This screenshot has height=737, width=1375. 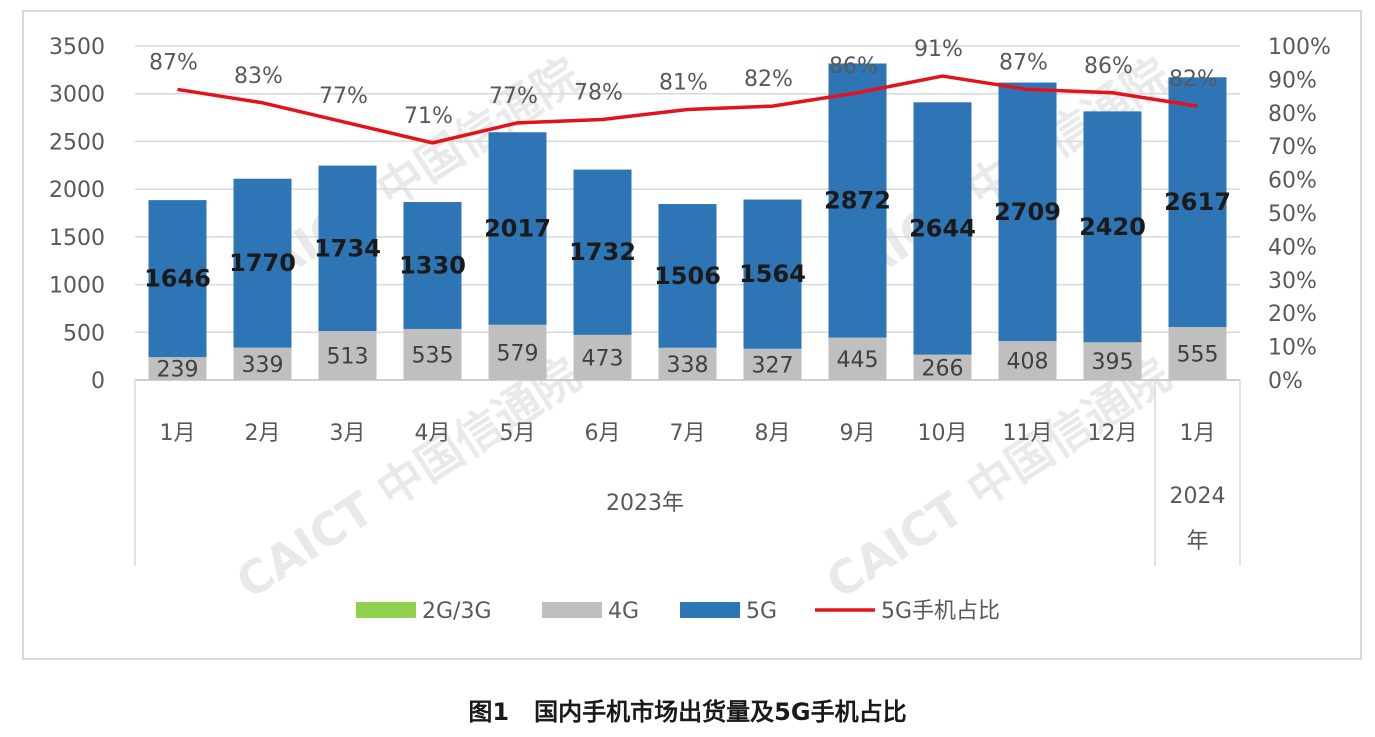 I want to click on data-label-5g-share: 91%, so click(x=938, y=49).